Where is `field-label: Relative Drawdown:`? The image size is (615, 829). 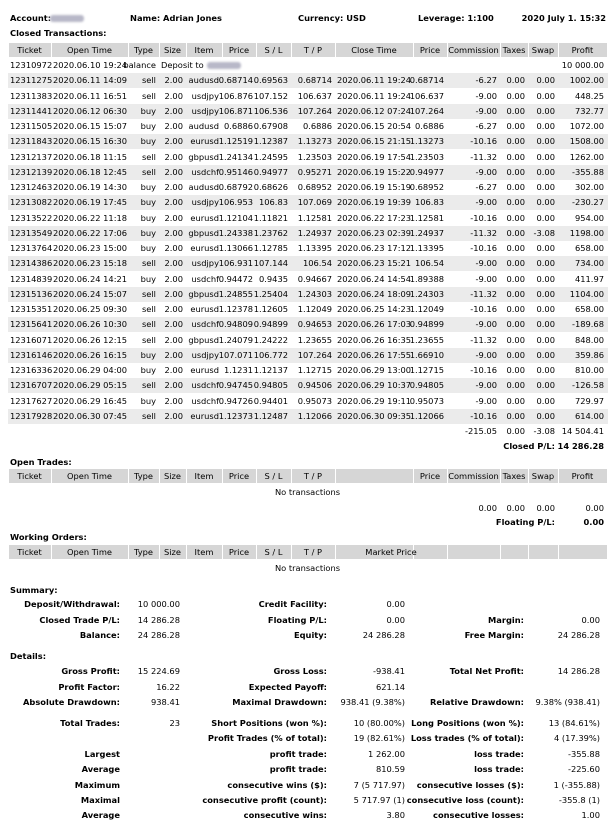 field-label: Relative Drawdown: is located at coordinates (477, 702).